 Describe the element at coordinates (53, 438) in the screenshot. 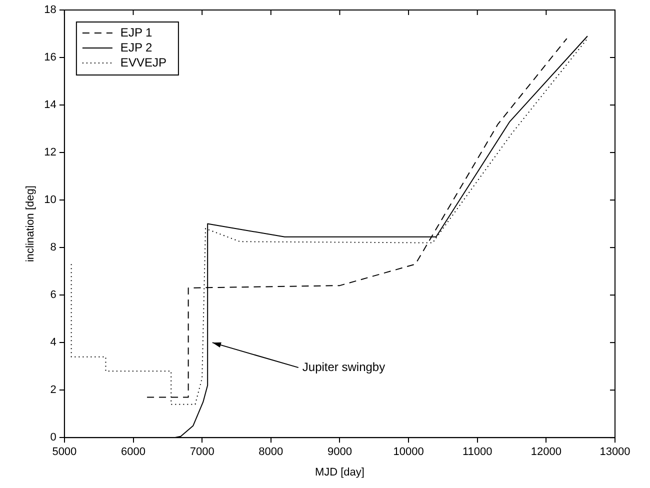

I see `y-tick-label: 0` at that location.